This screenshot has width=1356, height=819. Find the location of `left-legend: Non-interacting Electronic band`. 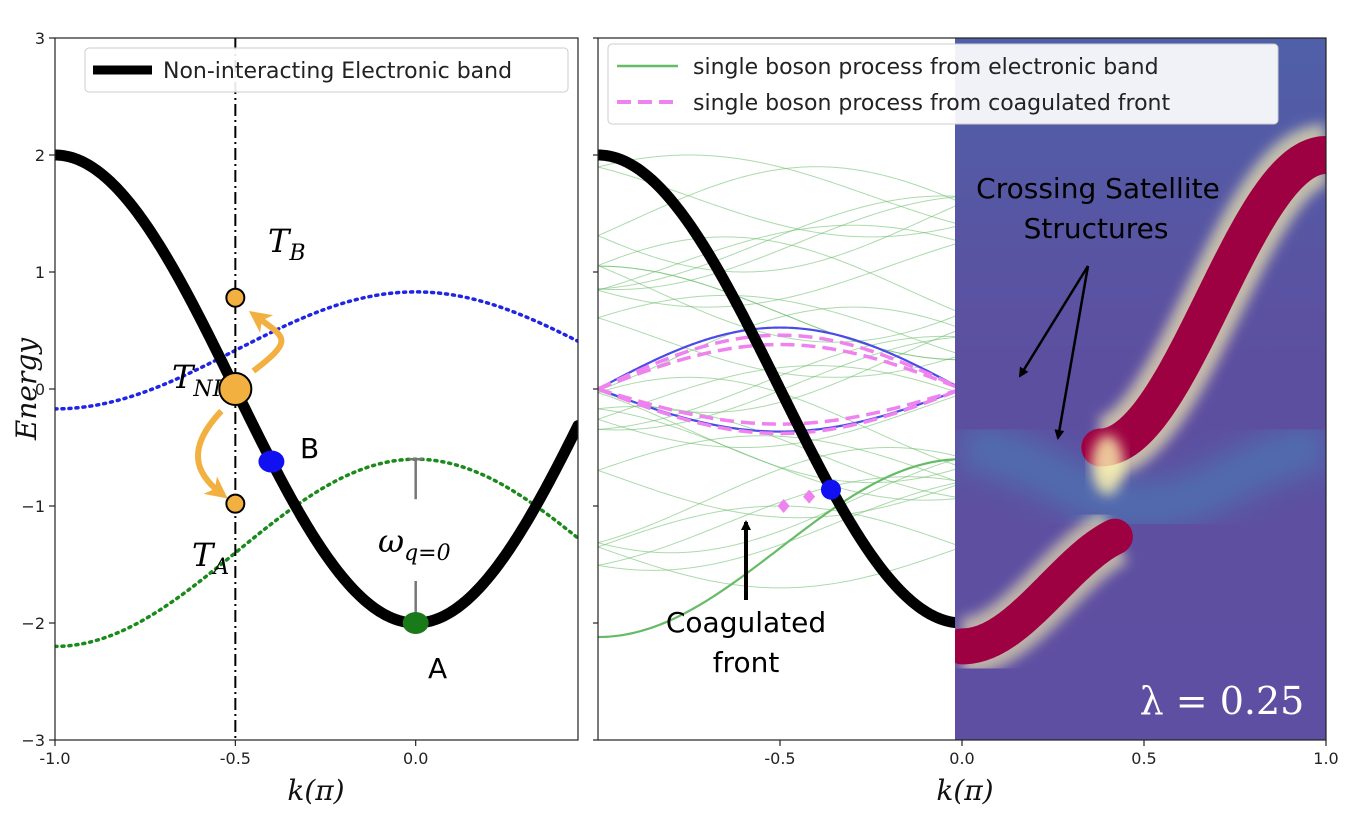

left-legend: Non-interacting Electronic band is located at coordinates (326, 70).